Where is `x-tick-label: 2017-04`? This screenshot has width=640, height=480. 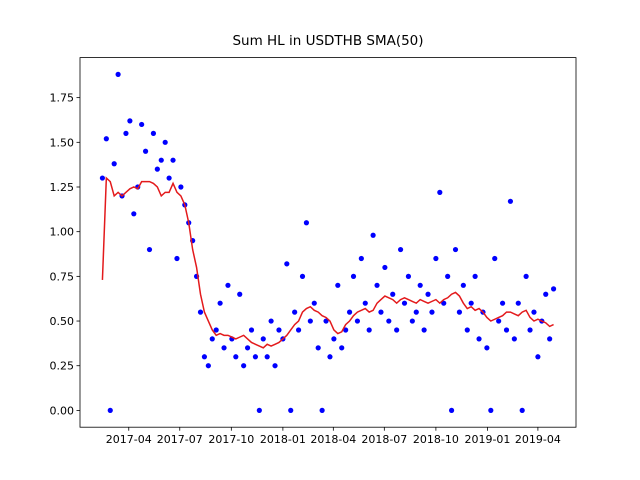 x-tick-label: 2017-04 is located at coordinates (129, 439).